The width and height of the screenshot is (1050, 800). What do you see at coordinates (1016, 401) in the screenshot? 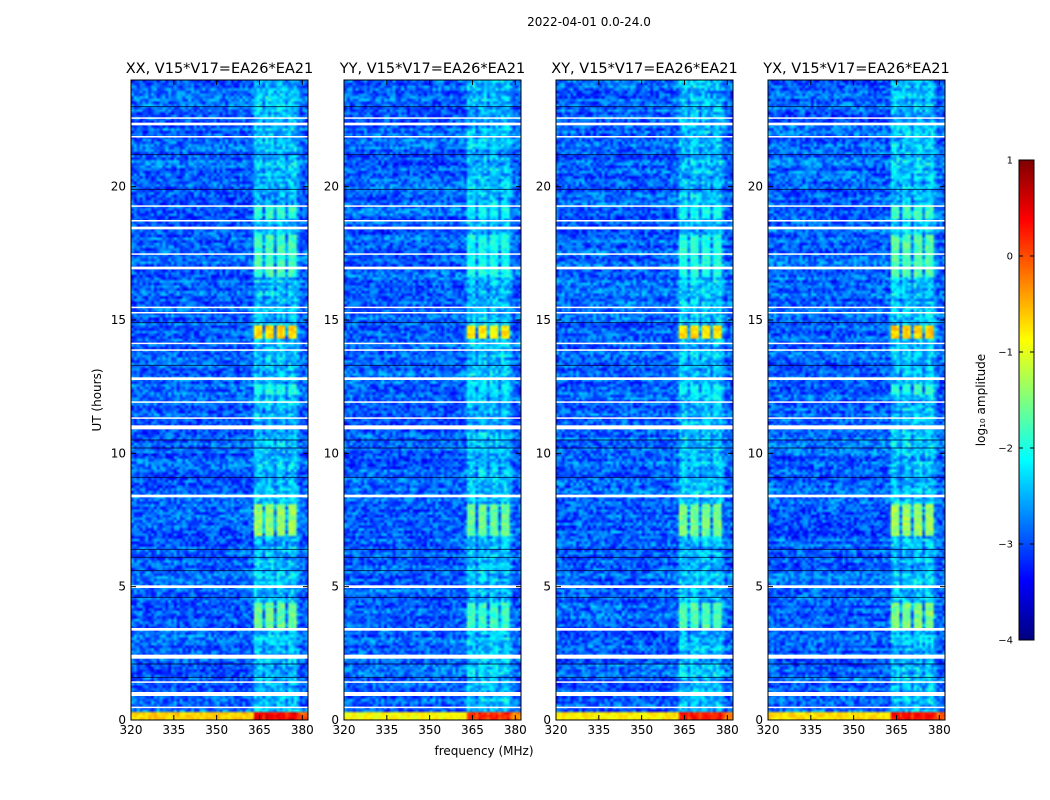
I see `colorbar: 1 0 −1 −2 −3 −4` at bounding box center [1016, 401].